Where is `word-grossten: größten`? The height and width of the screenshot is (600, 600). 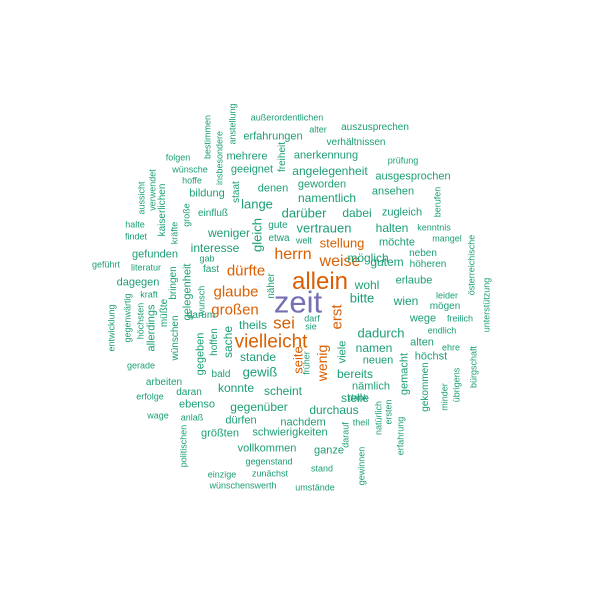
word-grossten: größten is located at coordinates (220, 433).